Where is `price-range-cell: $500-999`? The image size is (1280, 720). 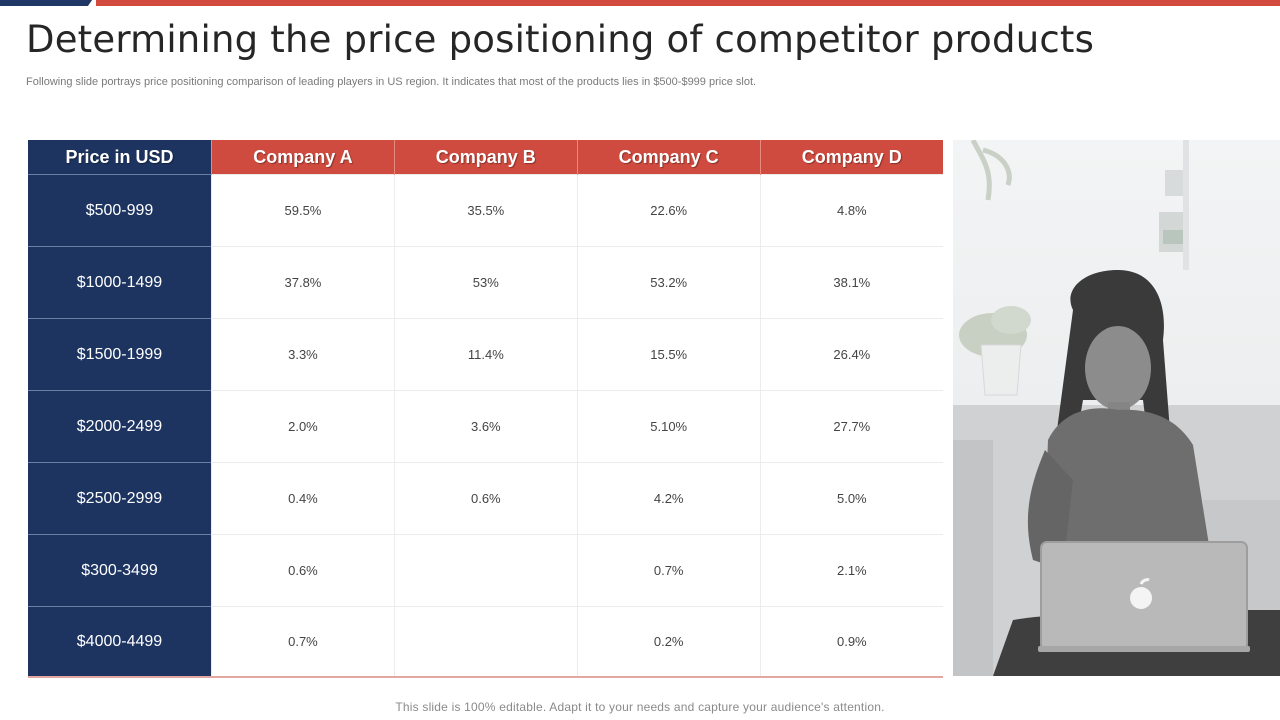
price-range-cell: $500-999 is located at coordinates (120, 210).